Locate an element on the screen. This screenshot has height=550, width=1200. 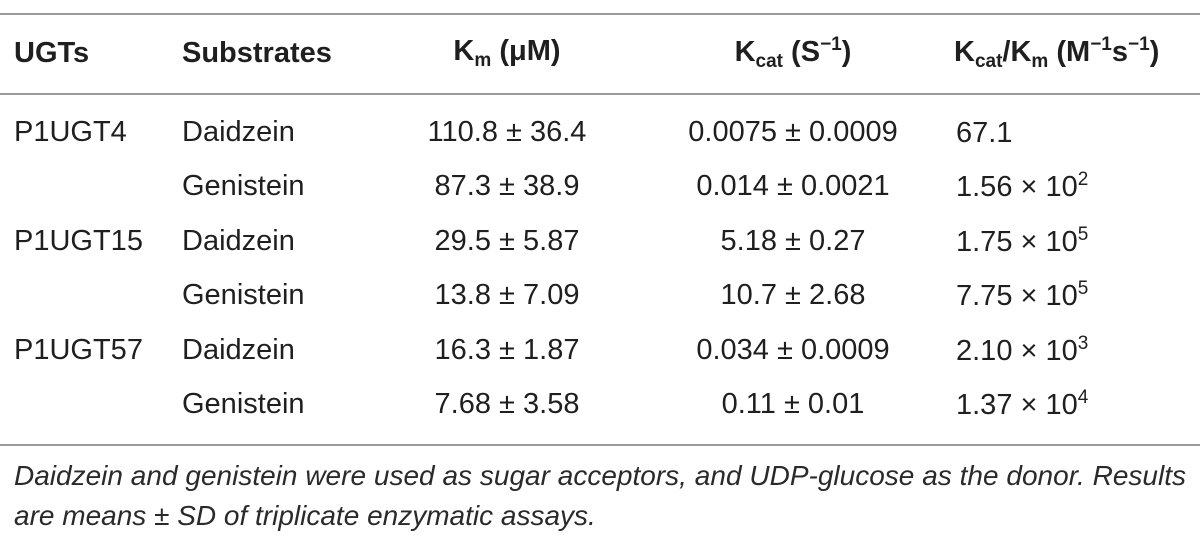
cell-km: 16.3 ± 1.87 is located at coordinates (507, 349).